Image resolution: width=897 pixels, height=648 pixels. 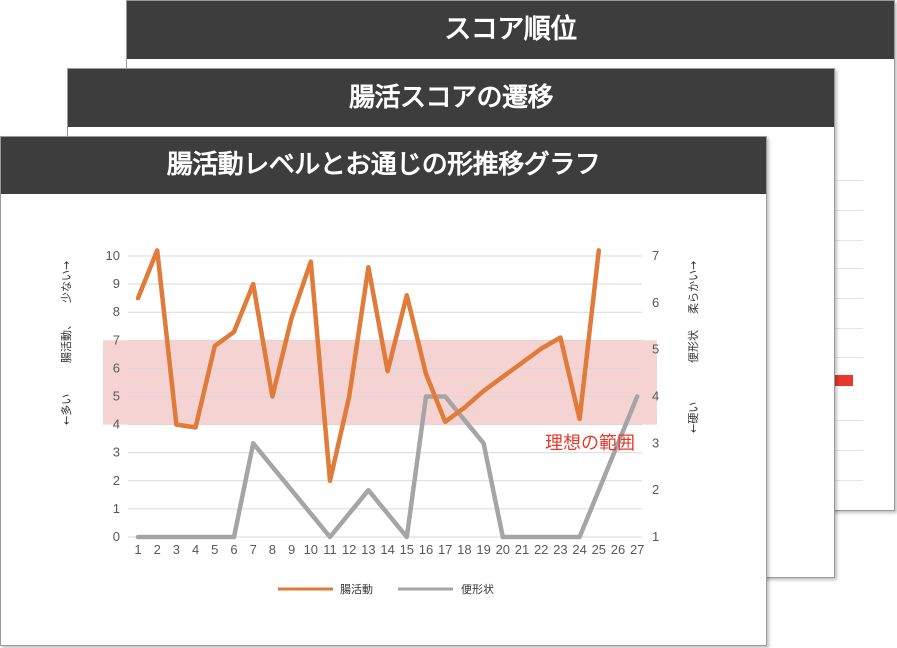 I want to click on x-axis-tick: 17, so click(x=445, y=549).